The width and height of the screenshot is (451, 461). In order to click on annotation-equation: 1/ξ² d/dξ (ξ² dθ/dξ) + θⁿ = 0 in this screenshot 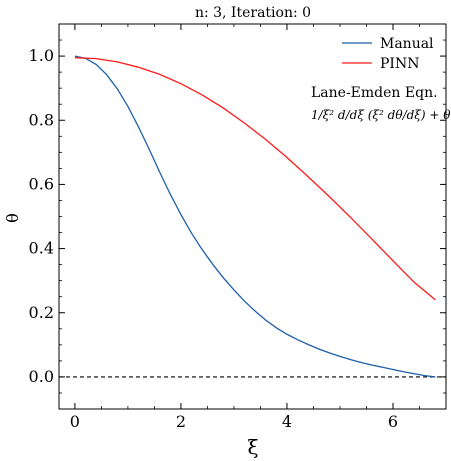, I will do `click(381, 115)`.